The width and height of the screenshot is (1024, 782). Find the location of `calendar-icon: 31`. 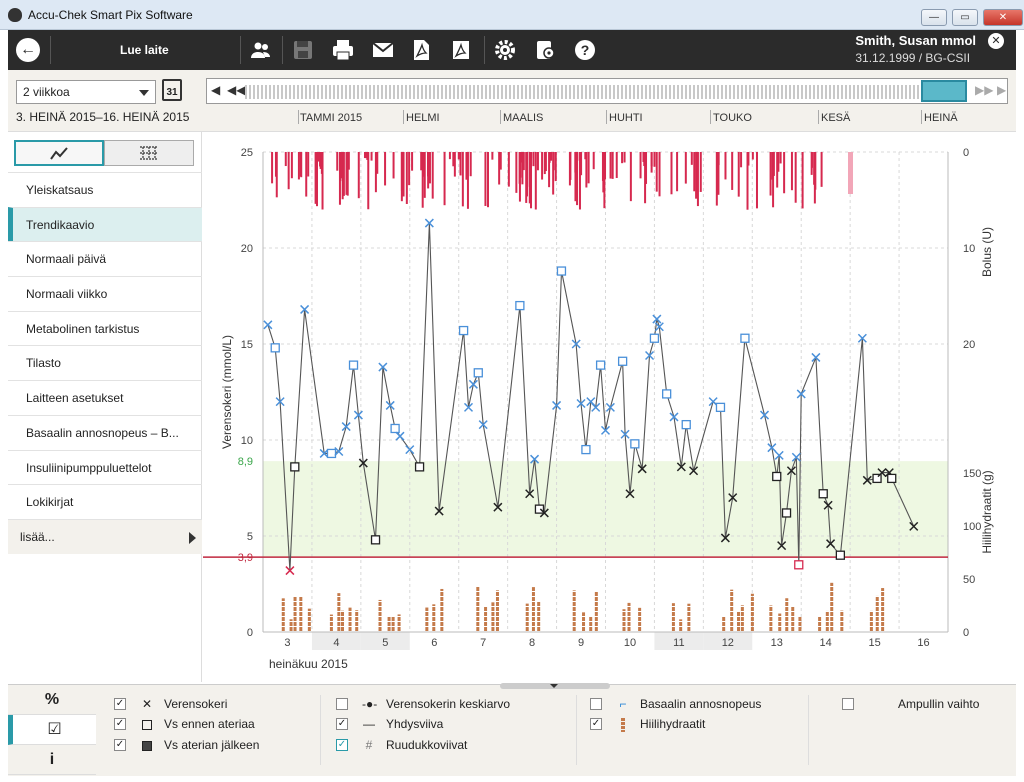

calendar-icon: 31 is located at coordinates (172, 90).